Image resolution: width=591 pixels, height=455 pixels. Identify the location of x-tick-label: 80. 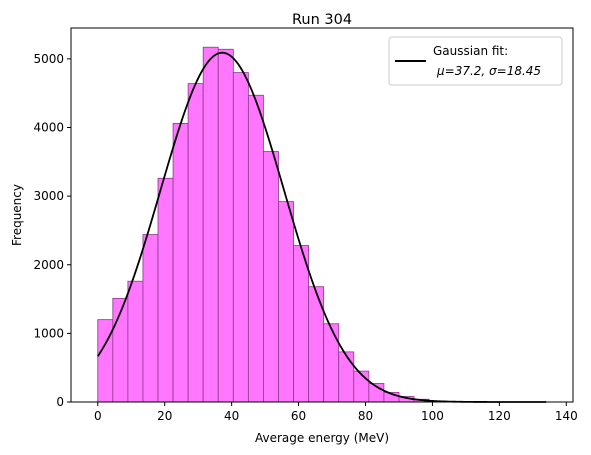
(365, 416).